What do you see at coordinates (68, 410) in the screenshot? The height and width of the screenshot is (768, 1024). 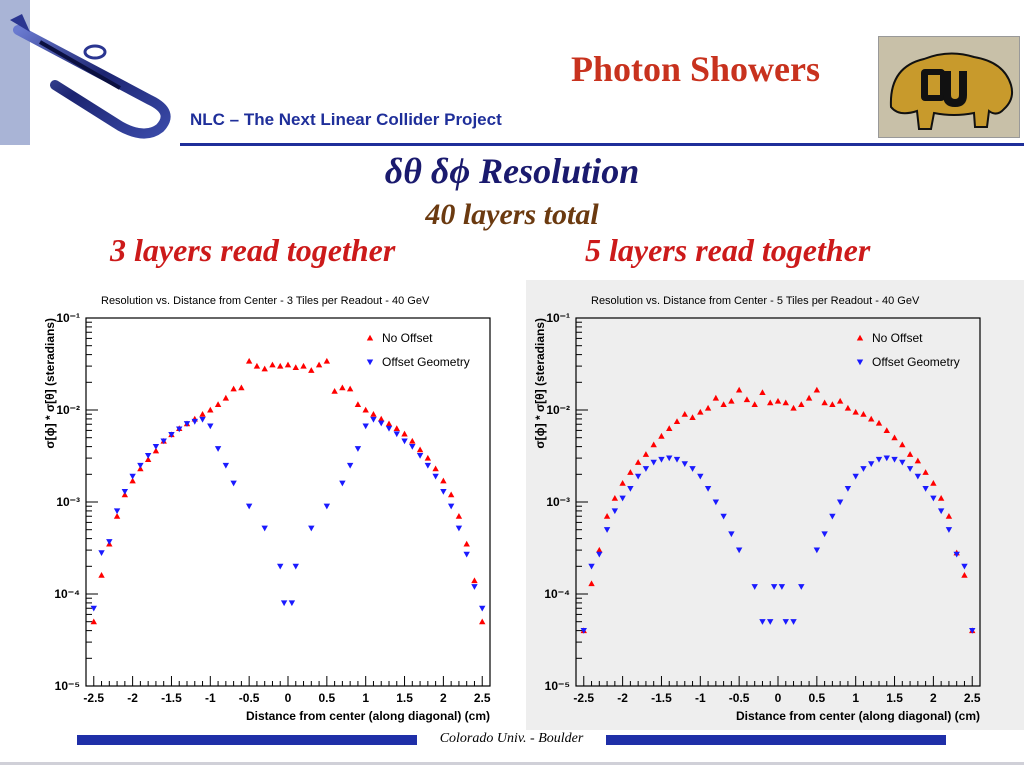 I see `y-tick-label: 10⁻²` at bounding box center [68, 410].